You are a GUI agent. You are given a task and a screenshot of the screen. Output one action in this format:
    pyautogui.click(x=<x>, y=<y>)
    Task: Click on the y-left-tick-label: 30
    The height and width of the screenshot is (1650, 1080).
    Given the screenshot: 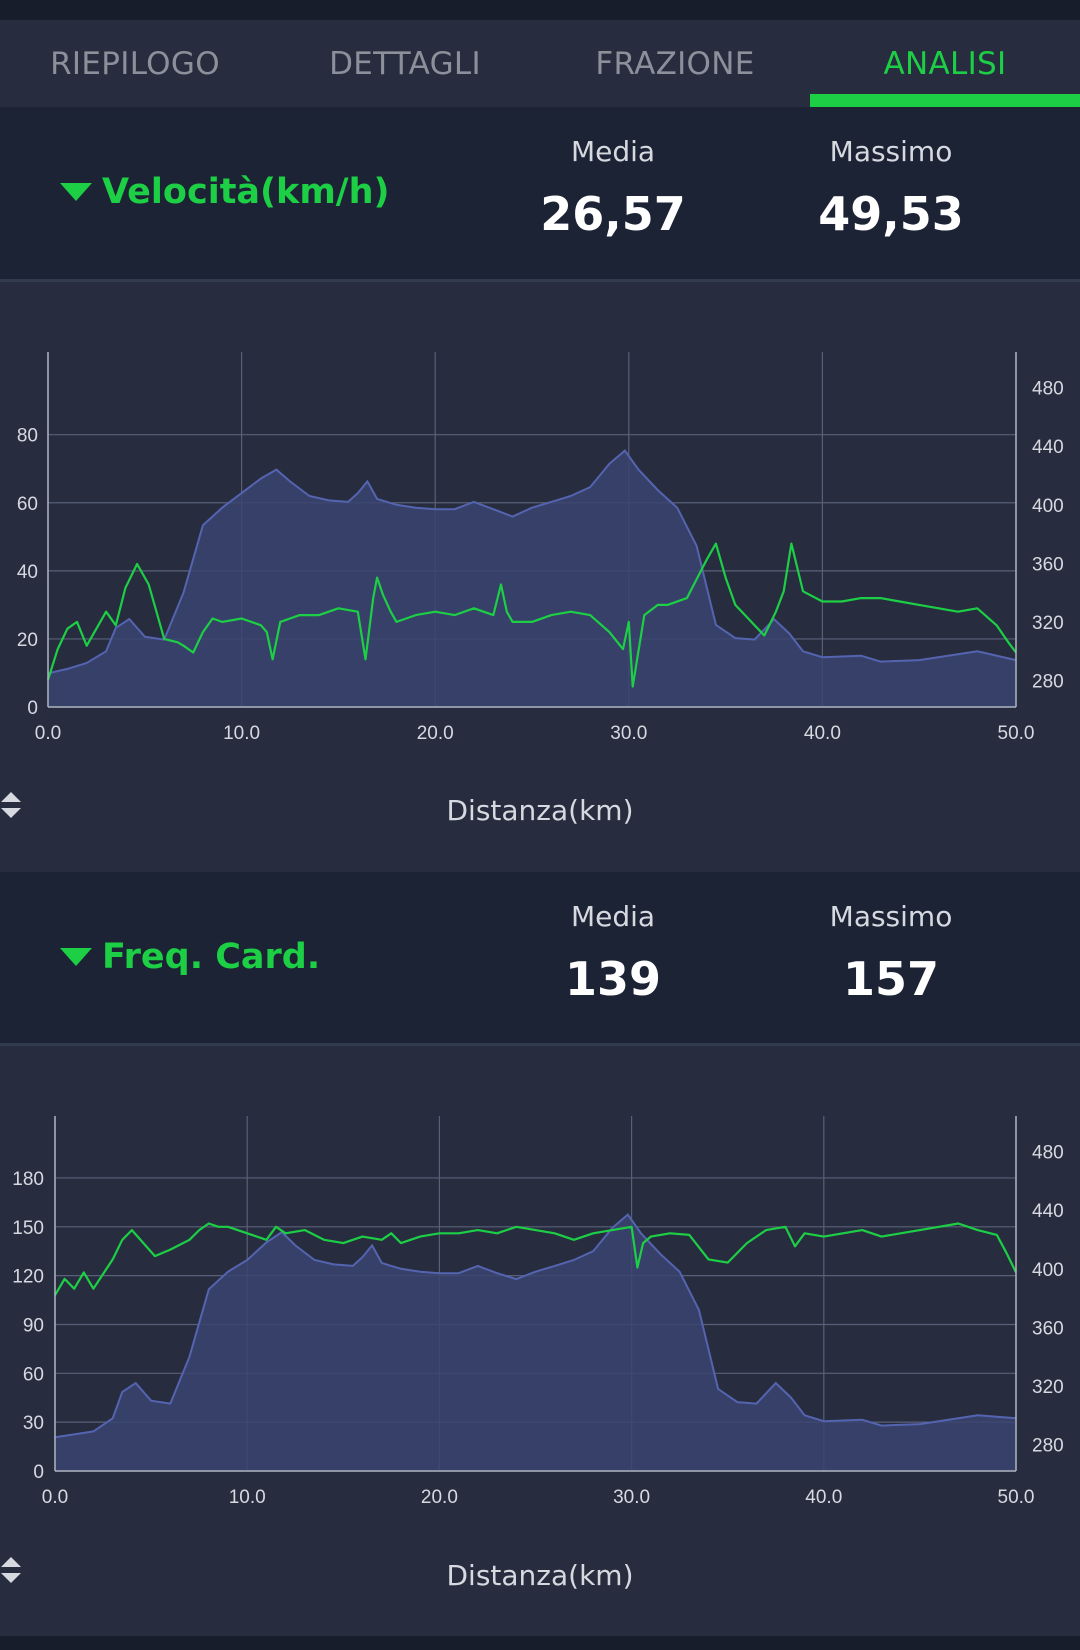 What is the action you would take?
    pyautogui.click(x=33, y=1423)
    